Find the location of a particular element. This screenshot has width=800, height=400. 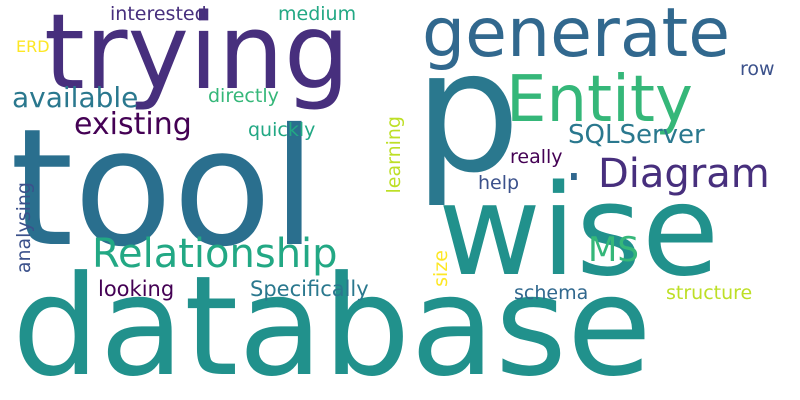

word-existing: existing is located at coordinates (133, 124).